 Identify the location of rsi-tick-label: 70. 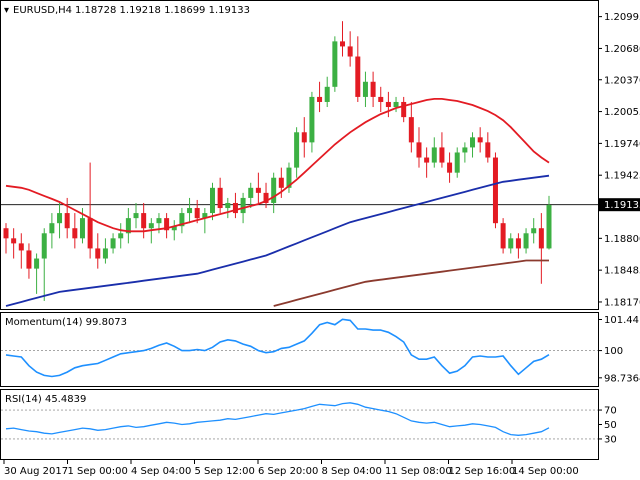
(610, 411).